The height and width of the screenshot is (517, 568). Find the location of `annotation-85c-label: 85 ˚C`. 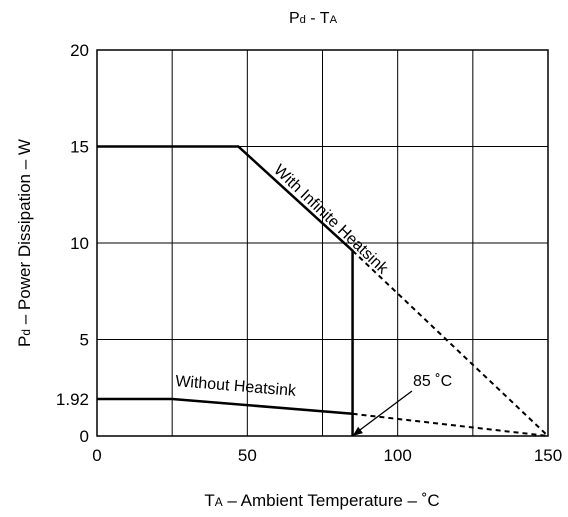

annotation-85c-label: 85 ˚C is located at coordinates (432, 381).